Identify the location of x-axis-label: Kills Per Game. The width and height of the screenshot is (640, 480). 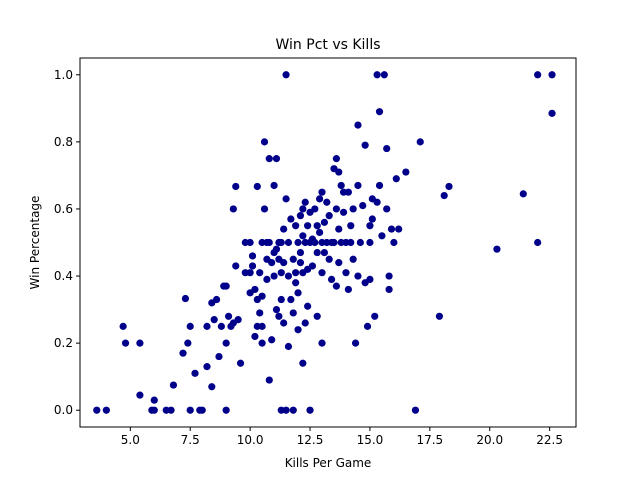
(328, 463).